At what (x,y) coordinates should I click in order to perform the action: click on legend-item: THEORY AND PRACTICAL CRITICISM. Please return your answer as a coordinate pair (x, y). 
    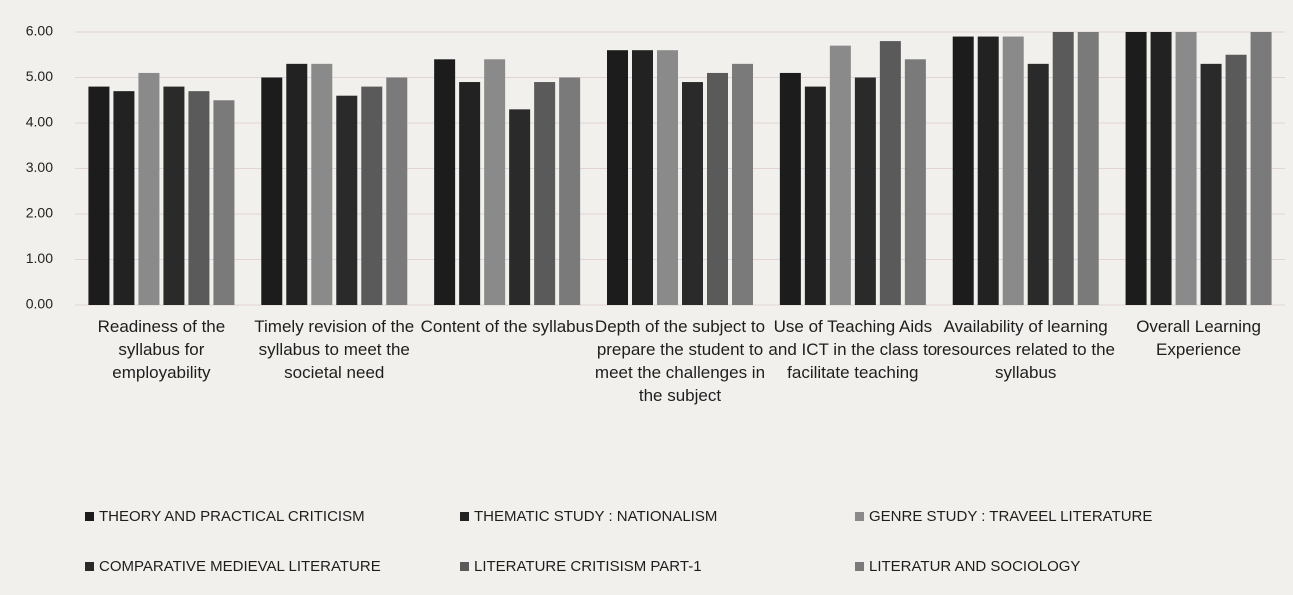
    Looking at the image, I should click on (225, 516).